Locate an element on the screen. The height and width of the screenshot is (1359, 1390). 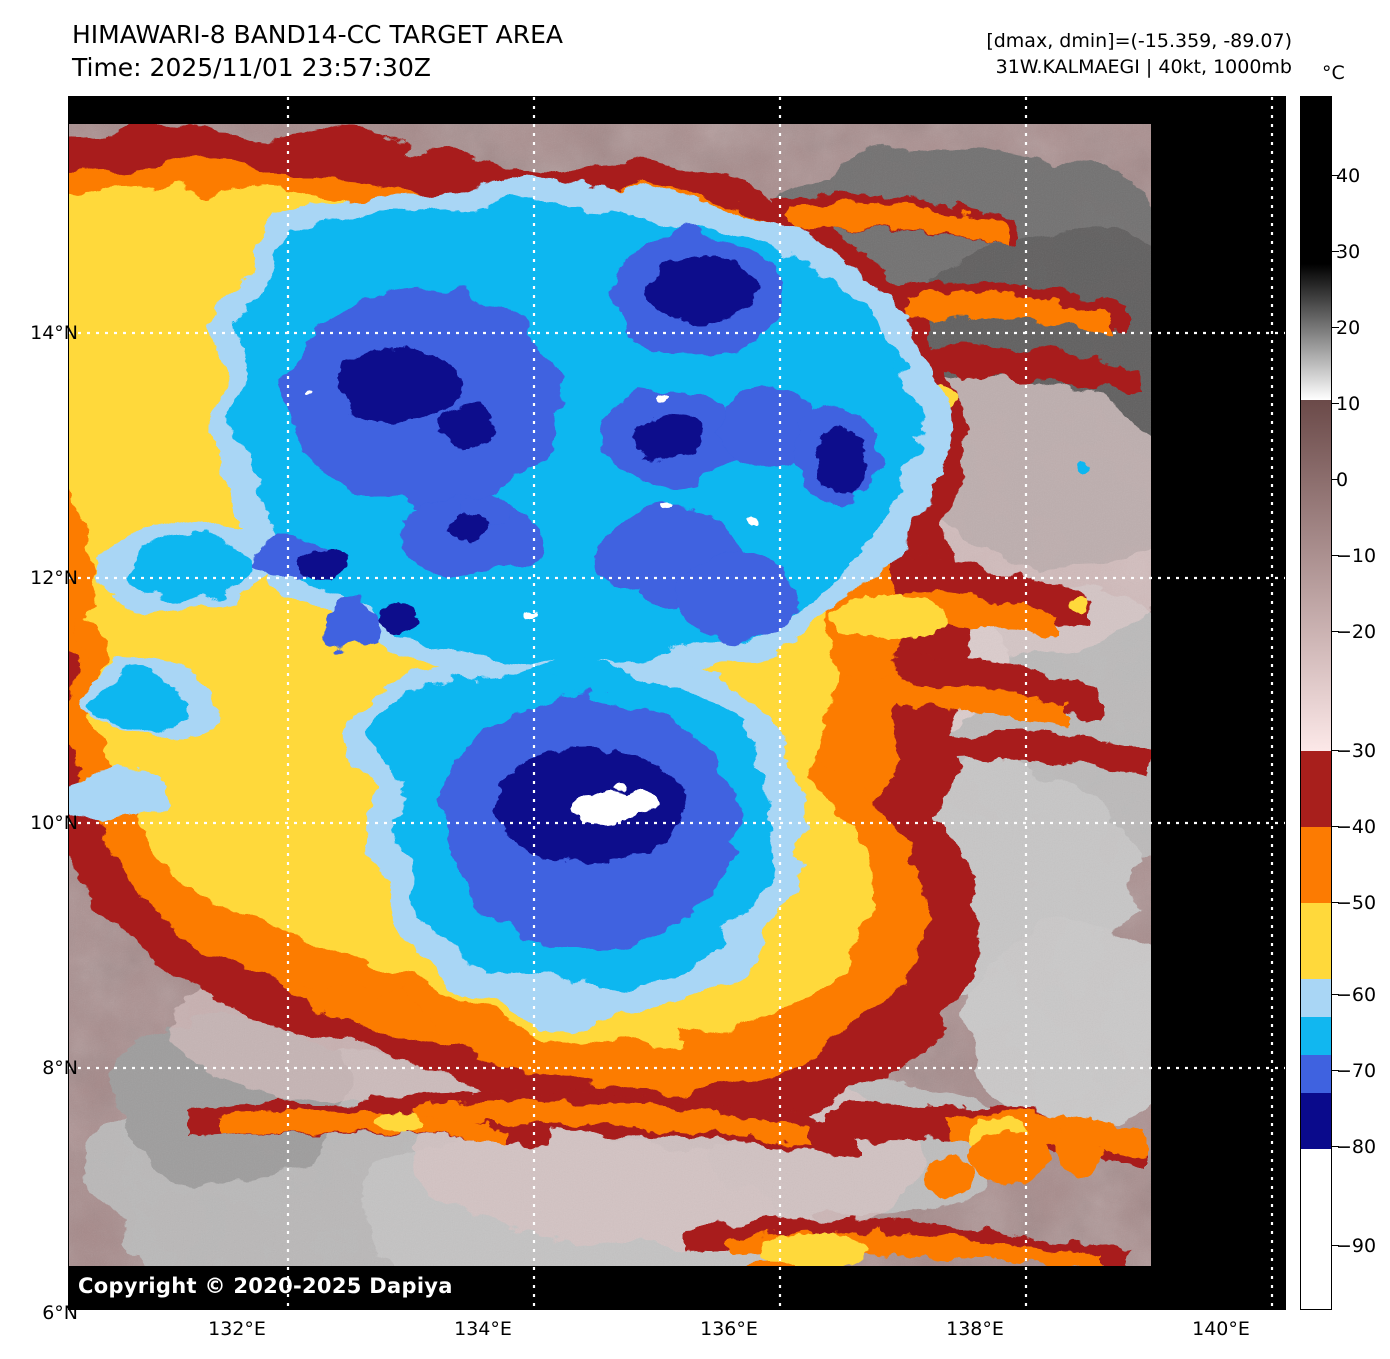
colorbar-band-navy is located at coordinates (1316, 1121).